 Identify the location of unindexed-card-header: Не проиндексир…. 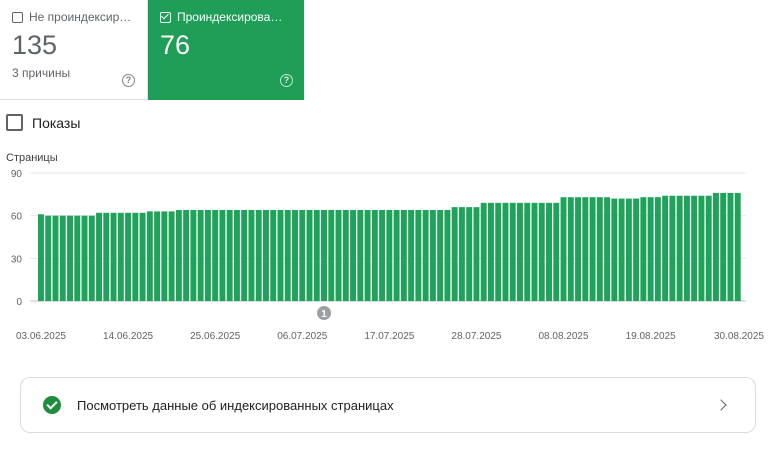
(71, 17).